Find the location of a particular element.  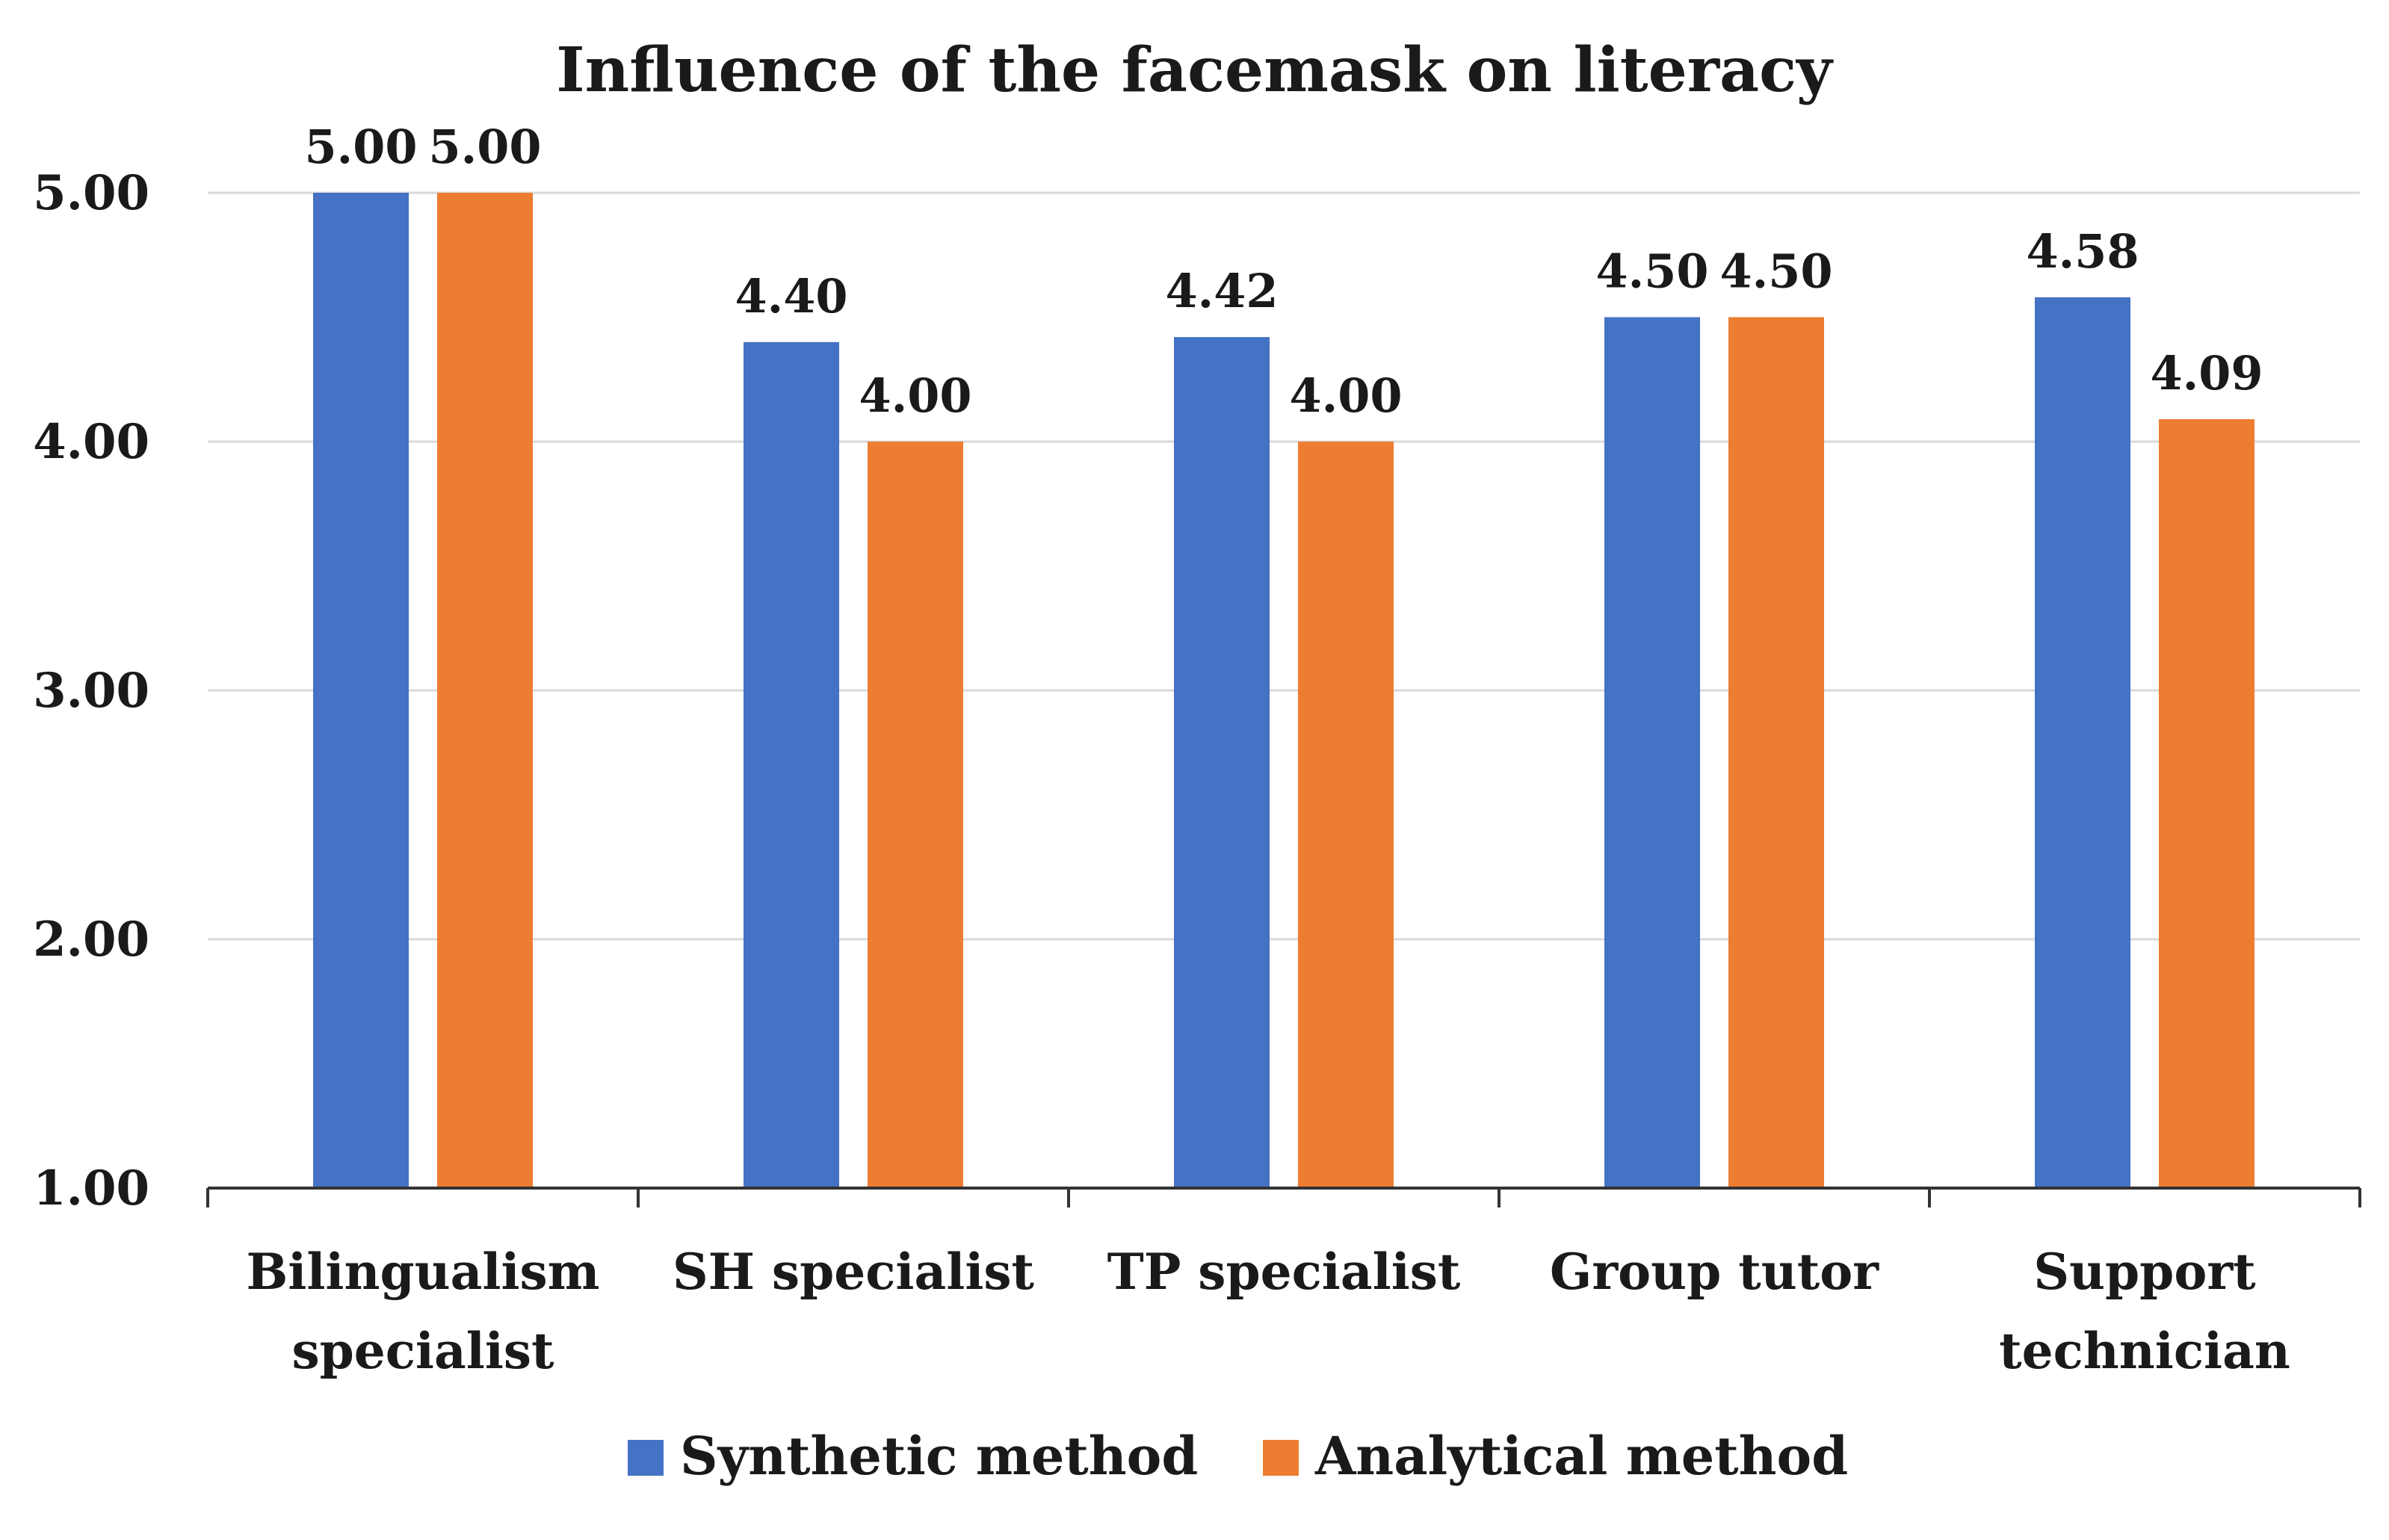

legend-label: Analytical method is located at coordinates (1581, 1456).